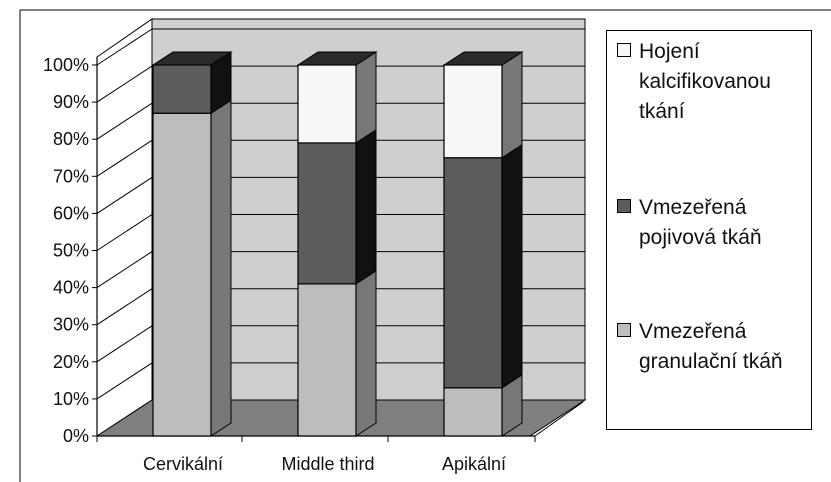 The height and width of the screenshot is (482, 831). Describe the element at coordinates (76, 436) in the screenshot. I see `y-tick-label: 0%` at that location.